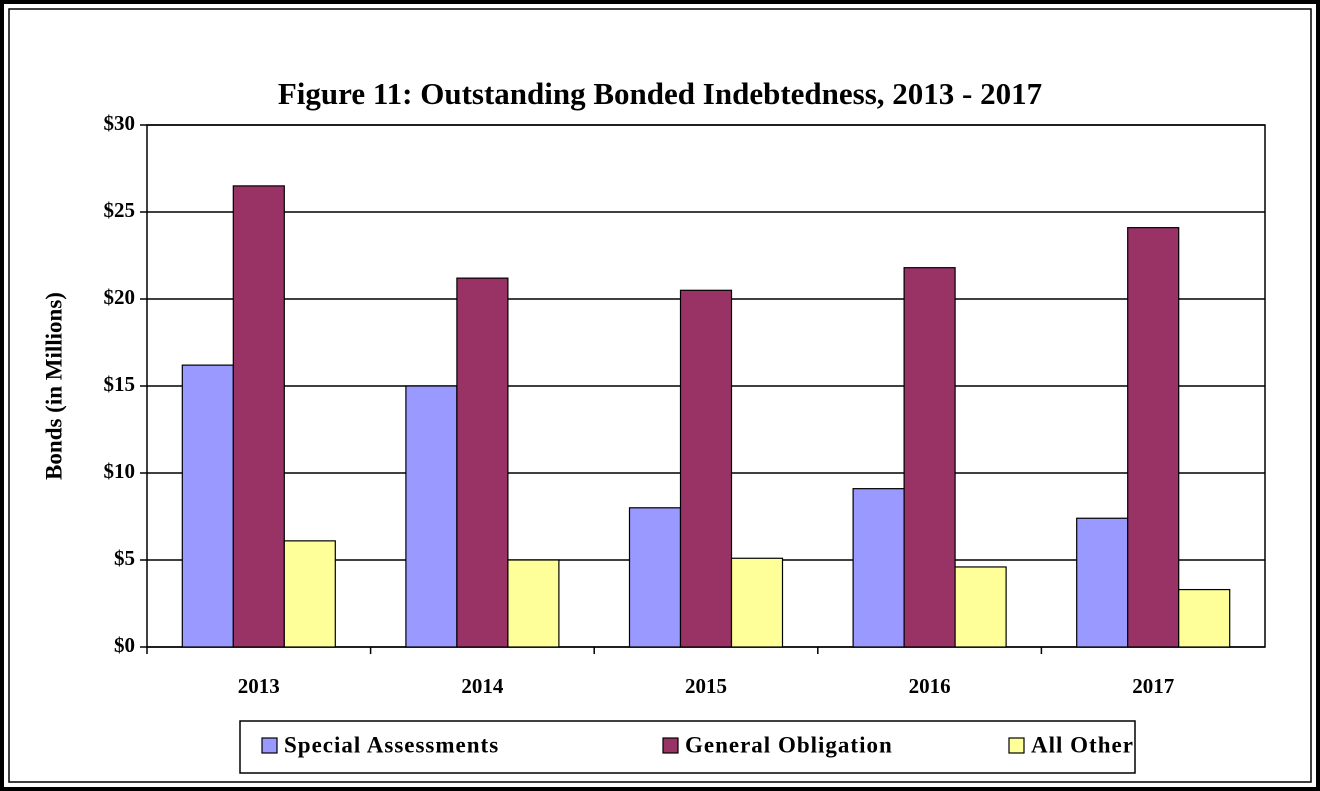  Describe the element at coordinates (706, 686) in the screenshot. I see `x-tick-label: 2015` at that location.